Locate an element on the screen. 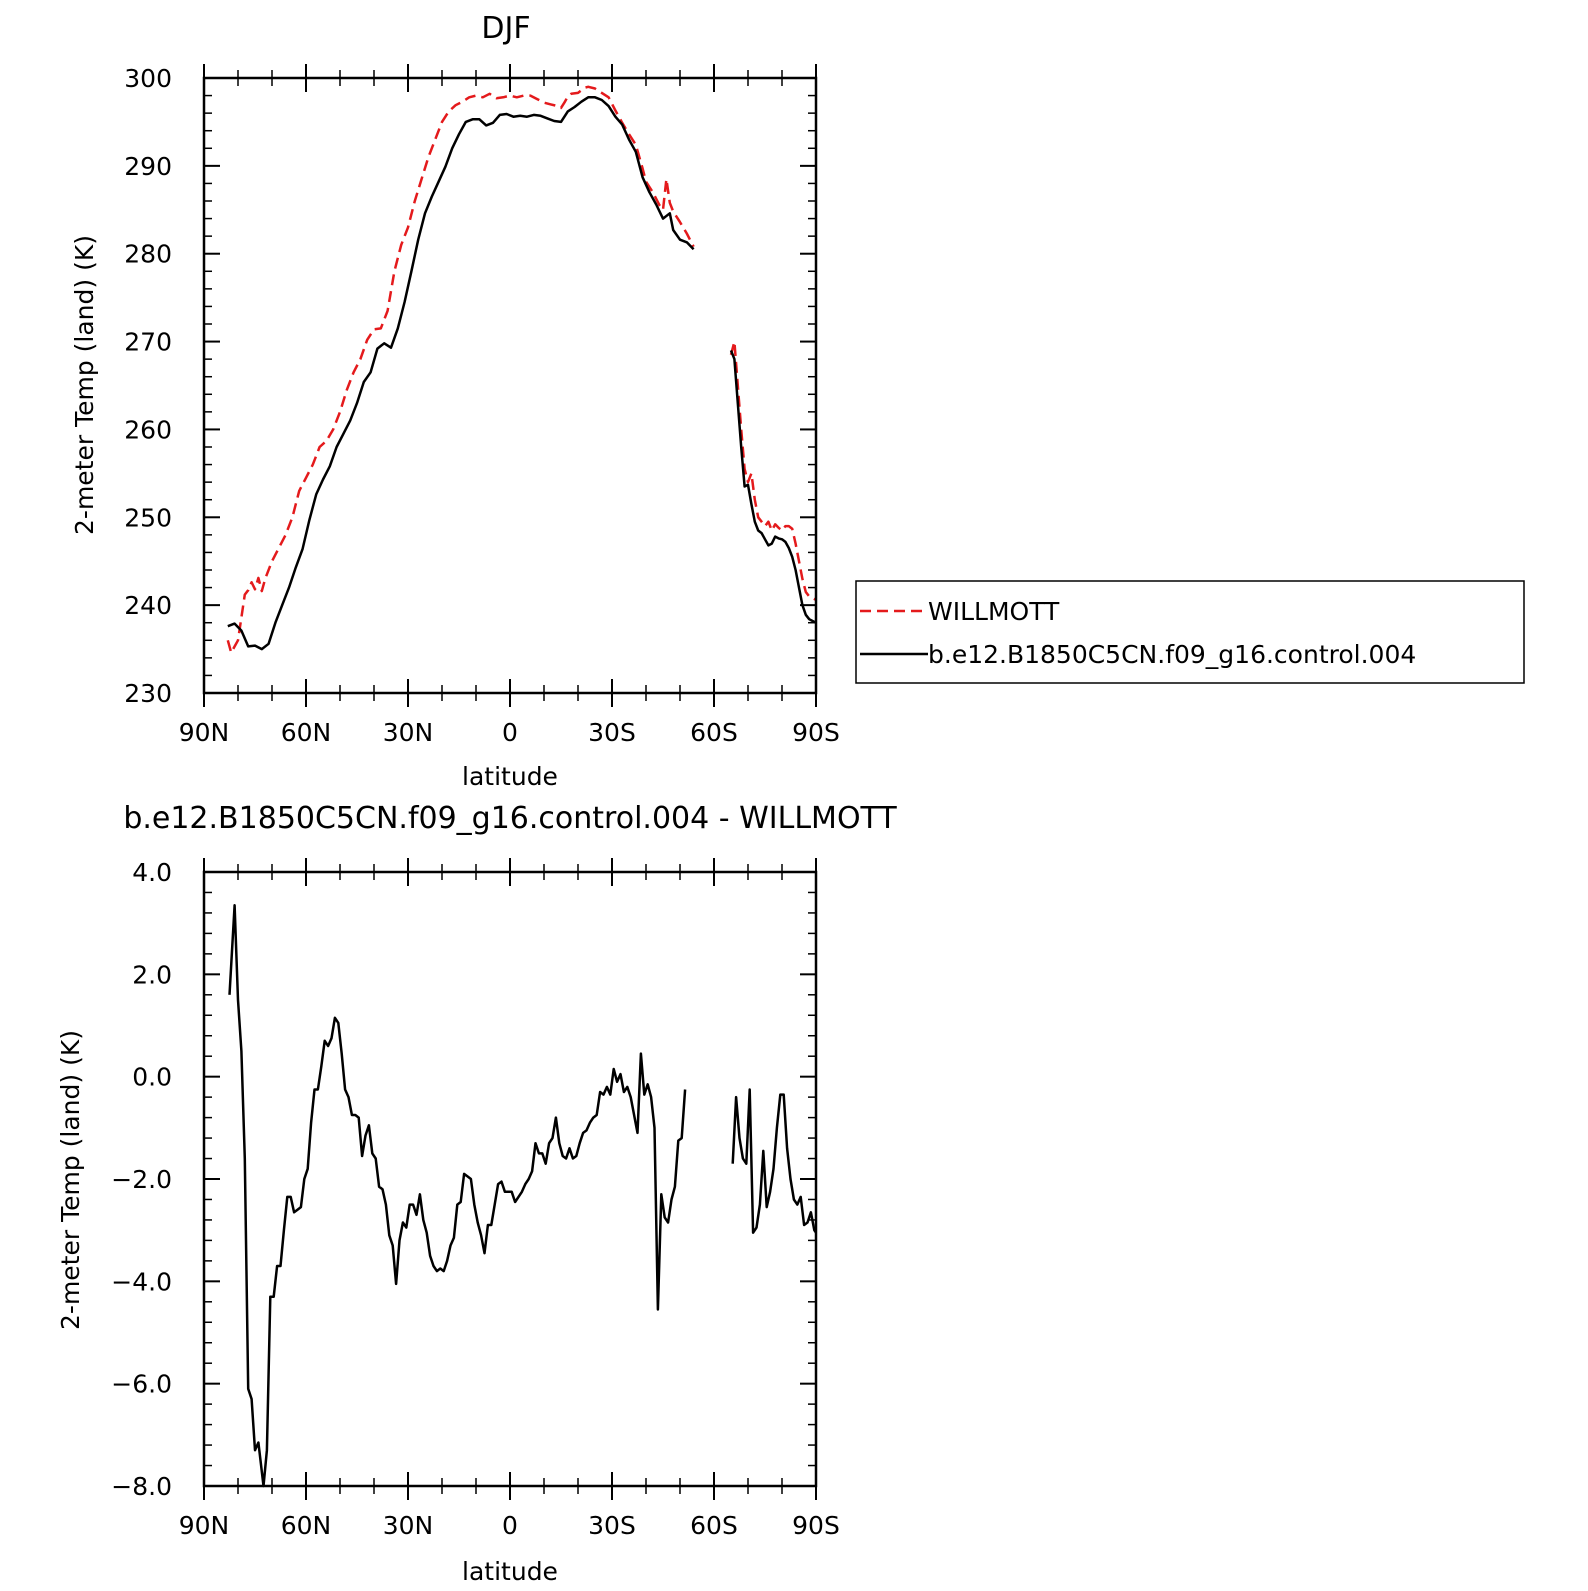  legend-box is located at coordinates (1190, 632).